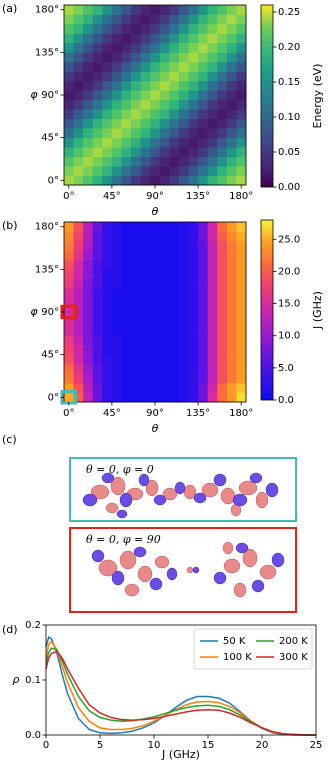 This screenshot has height=763, width=334. What do you see at coordinates (289, 117) in the screenshot?
I see `colorbar-tick-label: 0.10` at bounding box center [289, 117].